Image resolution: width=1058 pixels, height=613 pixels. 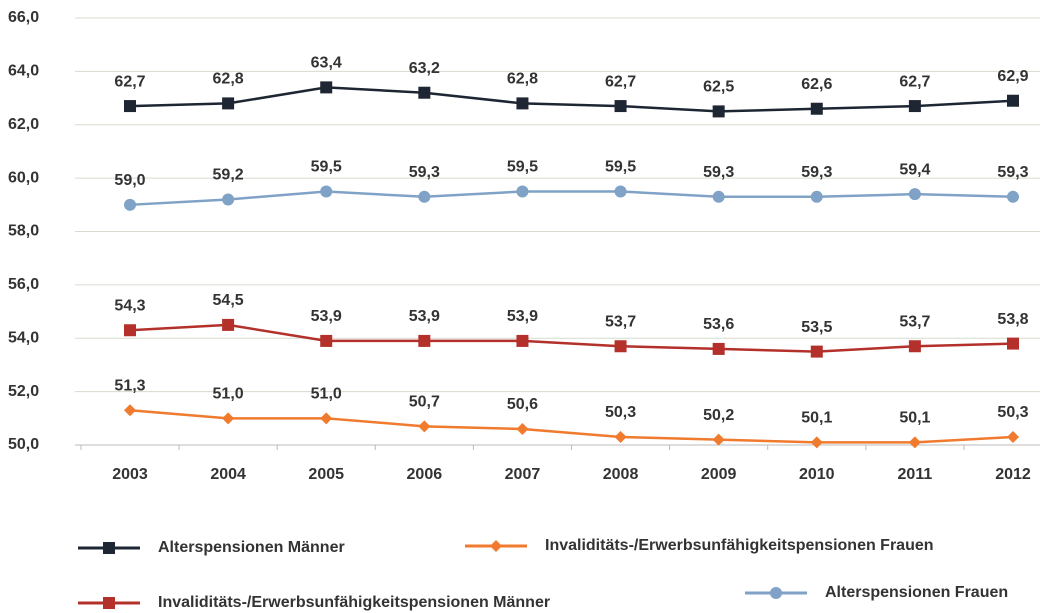 I want to click on legend-label: Alterspensionen Männer, so click(x=251, y=547).